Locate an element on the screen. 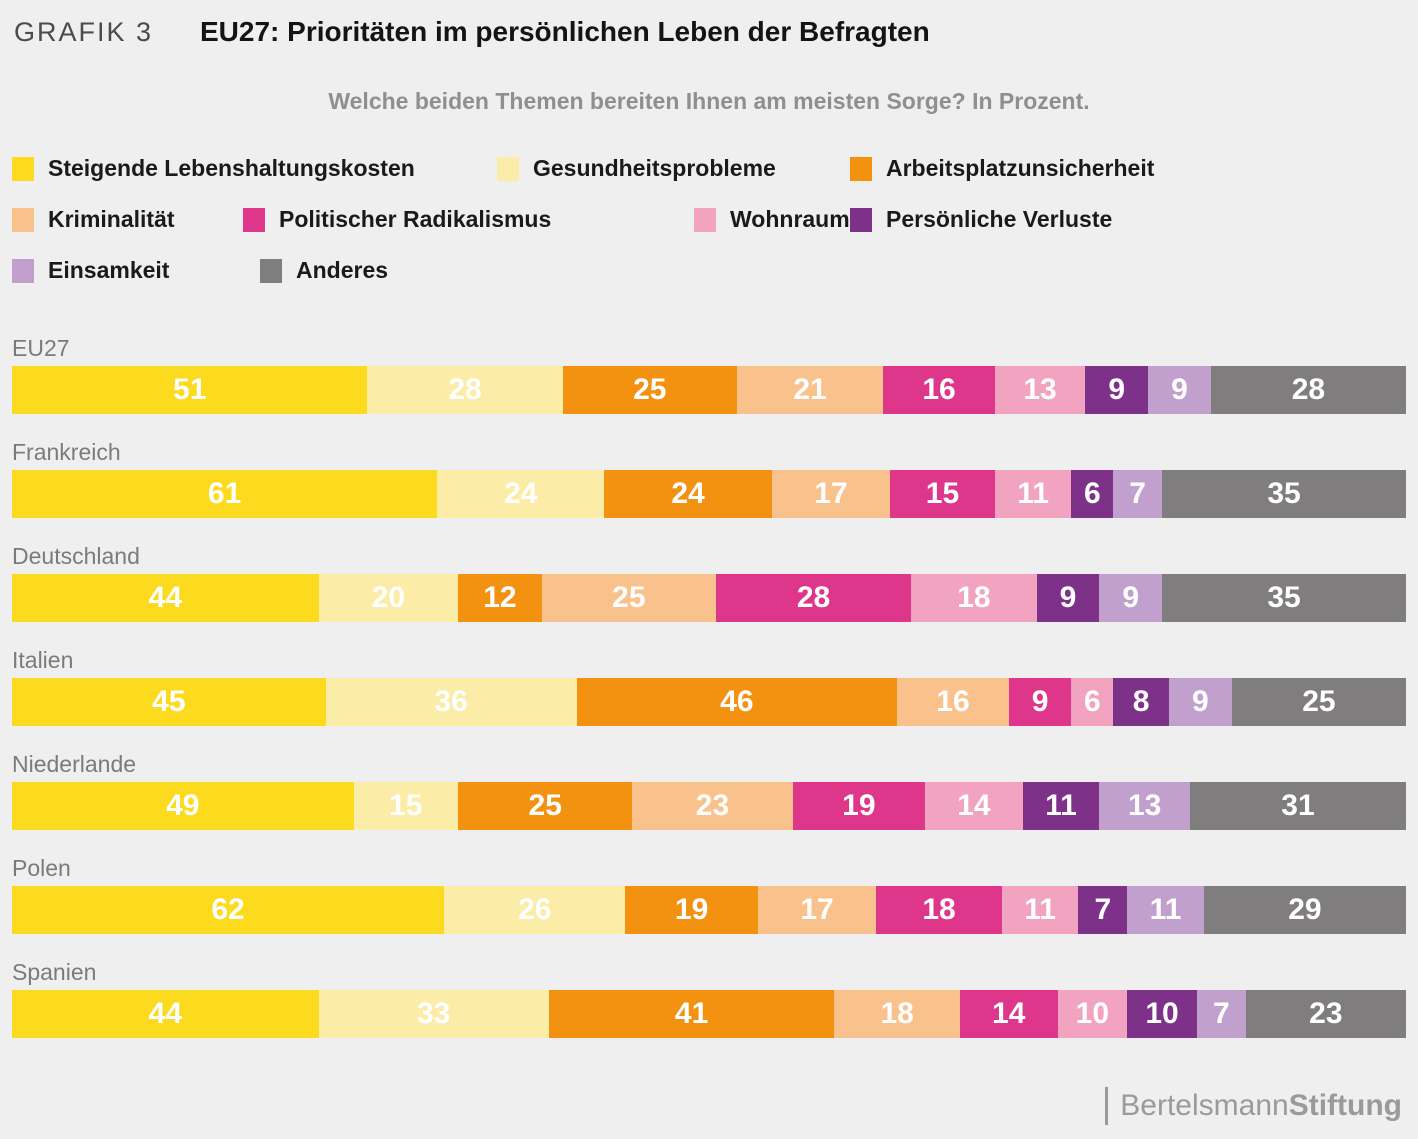  bar-segment: 11 is located at coordinates (1040, 910).